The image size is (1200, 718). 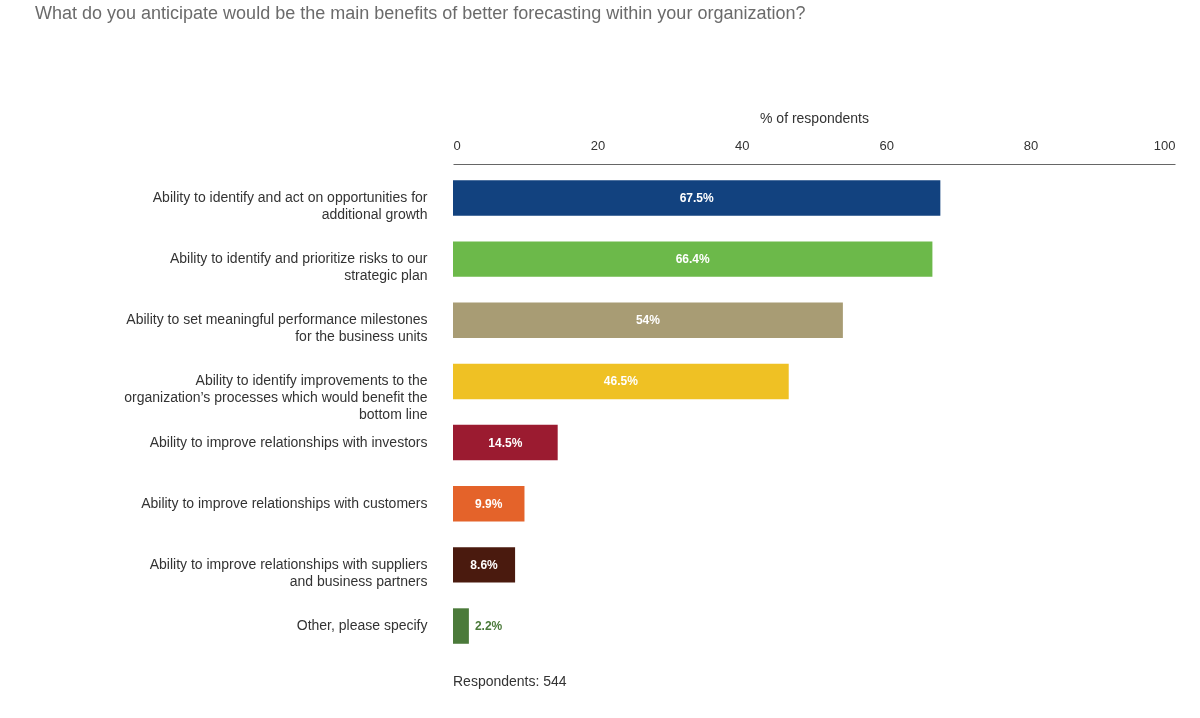 I want to click on x-tick-label: 60, so click(x=886, y=145).